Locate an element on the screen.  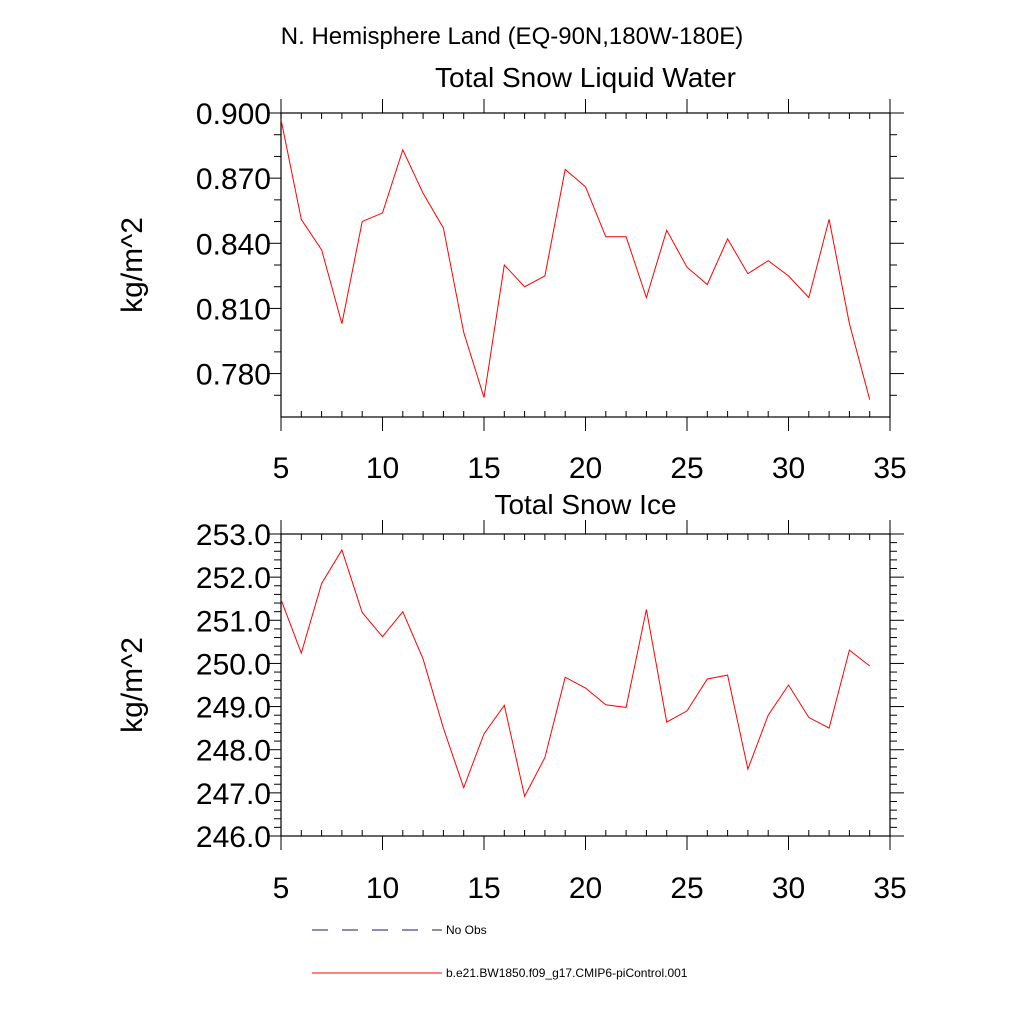
chart-title: Total Snow Liquid Water is located at coordinates (585, 77).